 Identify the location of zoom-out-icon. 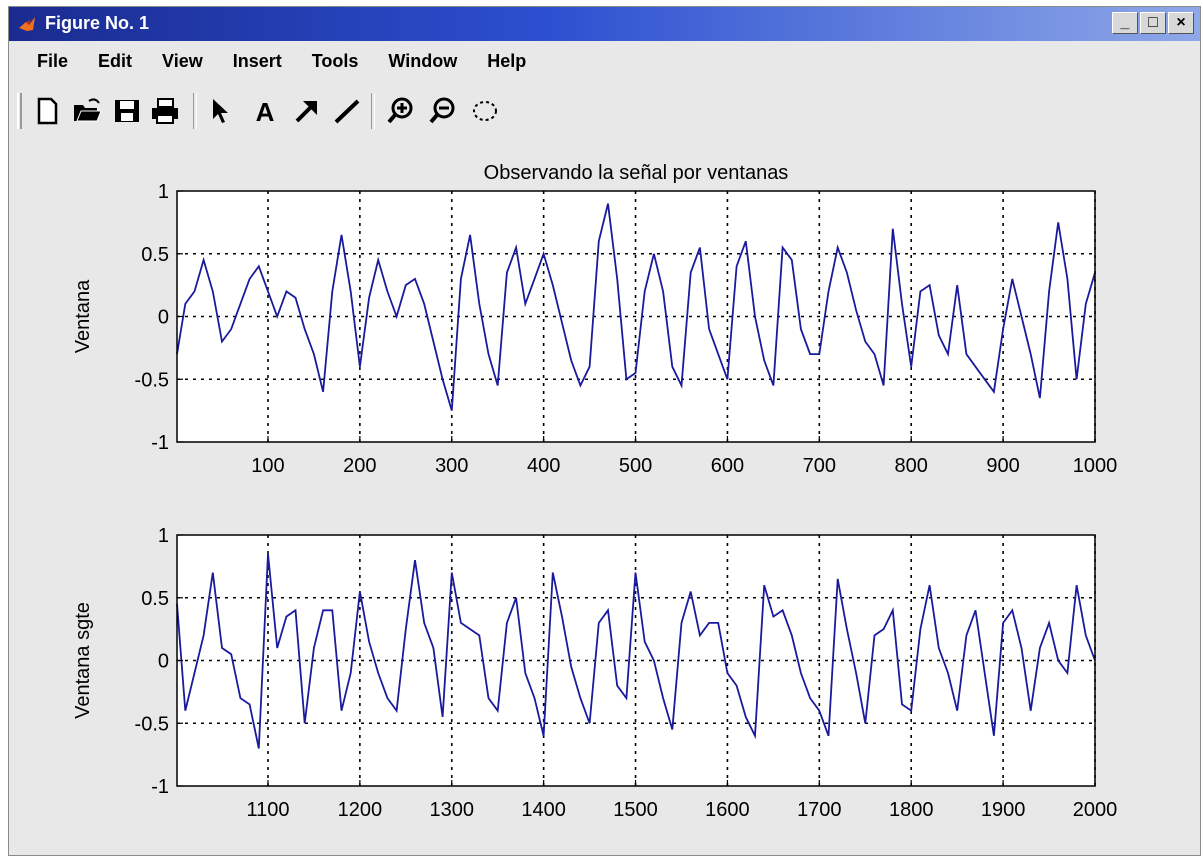
(443, 111).